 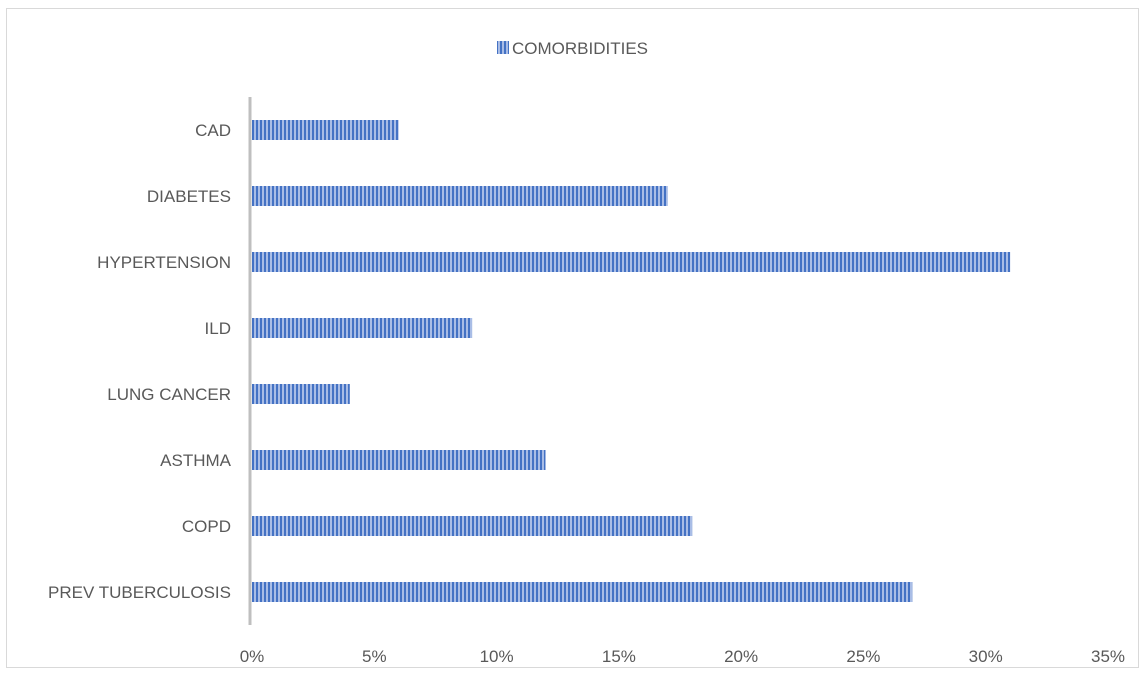 What do you see at coordinates (213, 130) in the screenshot?
I see `category-label-cad: CAD` at bounding box center [213, 130].